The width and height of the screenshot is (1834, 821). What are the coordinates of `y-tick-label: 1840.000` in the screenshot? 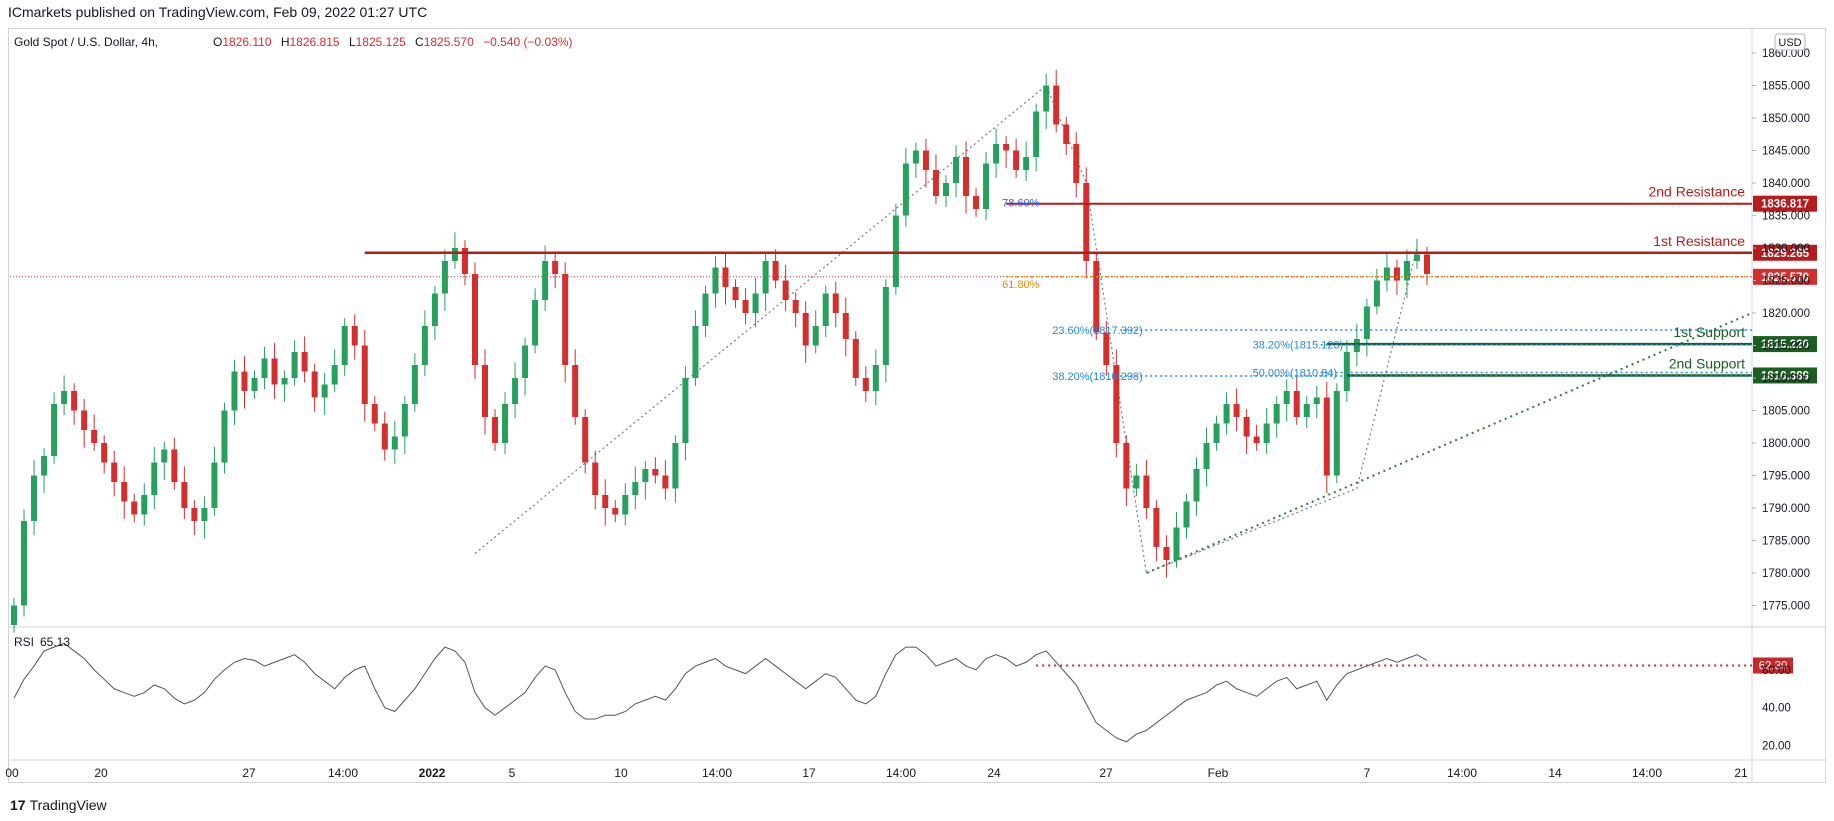 It's located at (1786, 184).